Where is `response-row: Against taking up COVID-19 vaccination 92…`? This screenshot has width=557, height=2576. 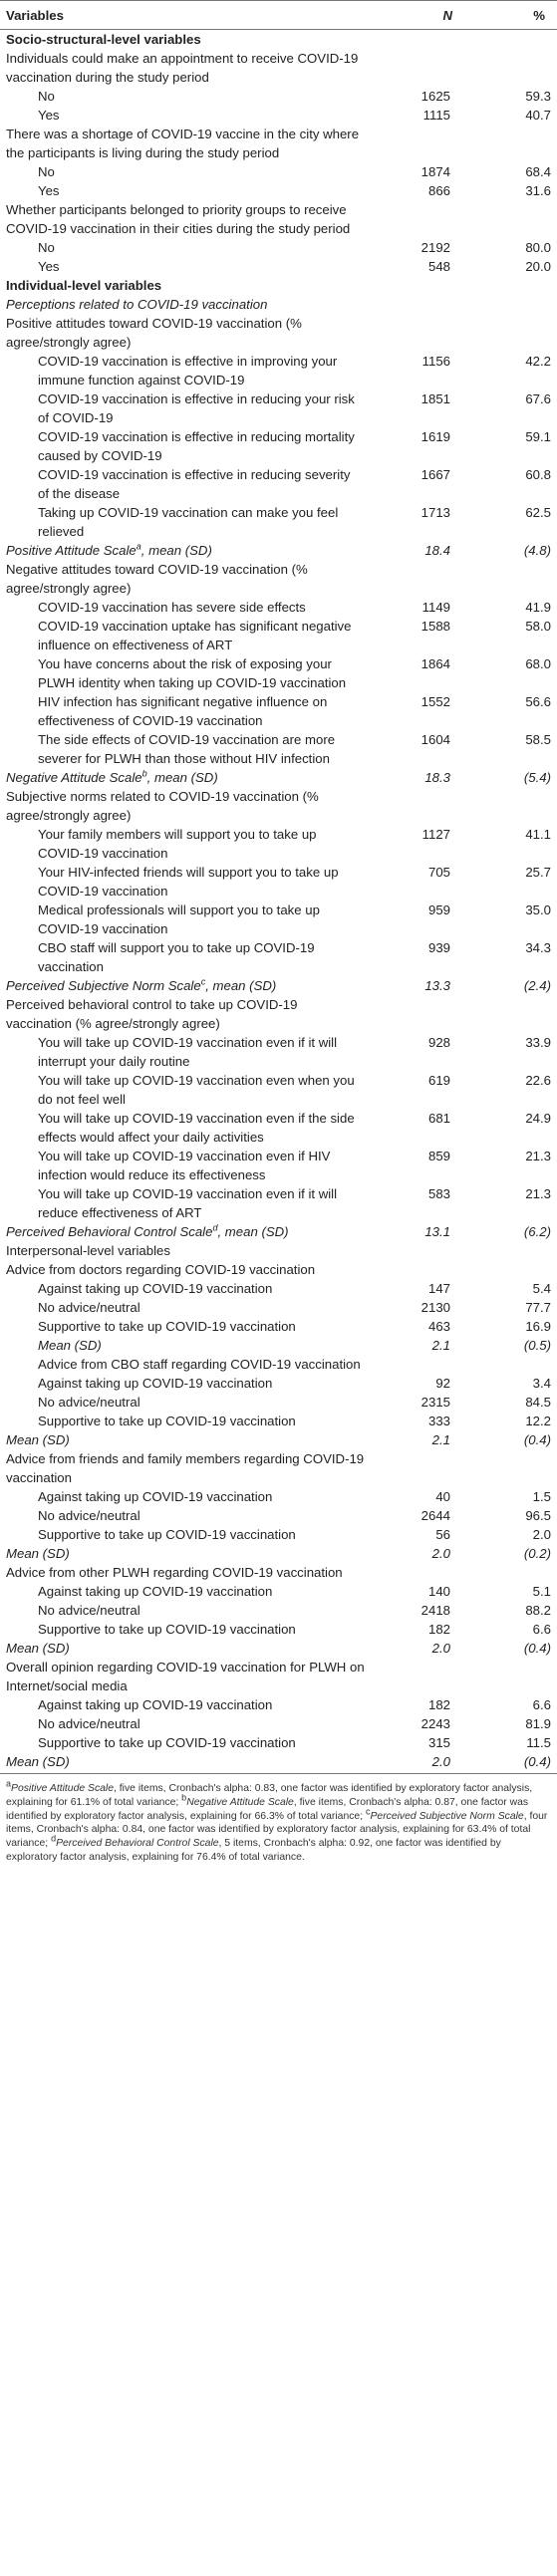
response-row: Against taking up COVID-19 vaccination 92… is located at coordinates (278, 1383).